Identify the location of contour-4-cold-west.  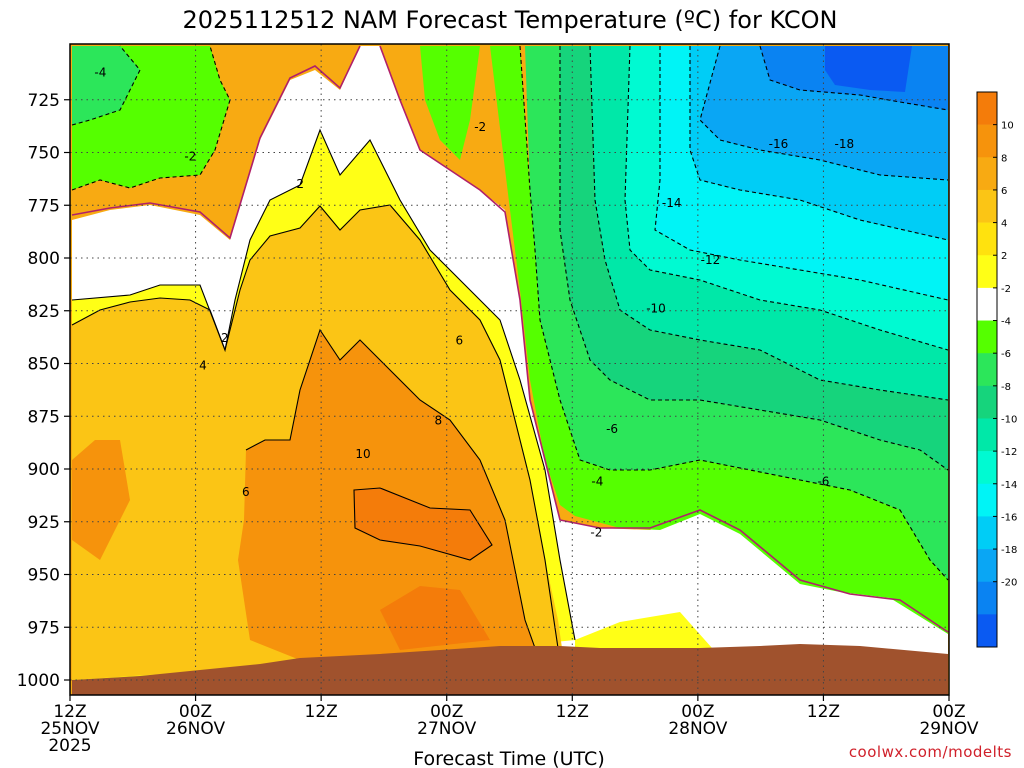
(106, 85).